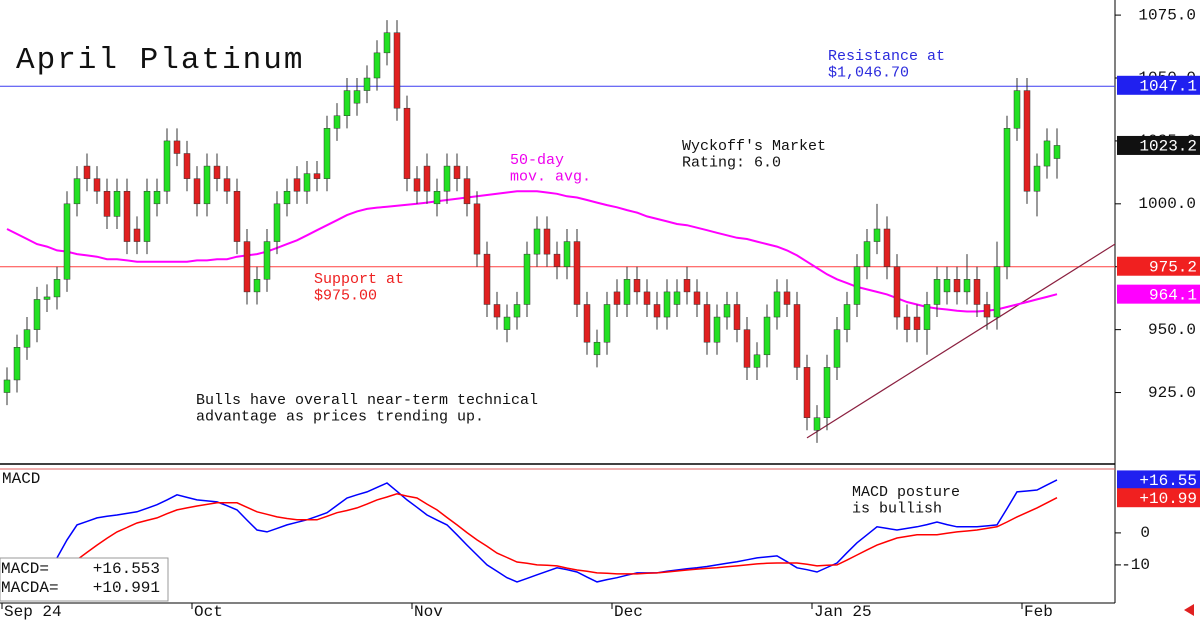 The height and width of the screenshot is (623, 1200). Describe the element at coordinates (1167, 204) in the screenshot. I see `y-tick-label: 1000.0` at that location.